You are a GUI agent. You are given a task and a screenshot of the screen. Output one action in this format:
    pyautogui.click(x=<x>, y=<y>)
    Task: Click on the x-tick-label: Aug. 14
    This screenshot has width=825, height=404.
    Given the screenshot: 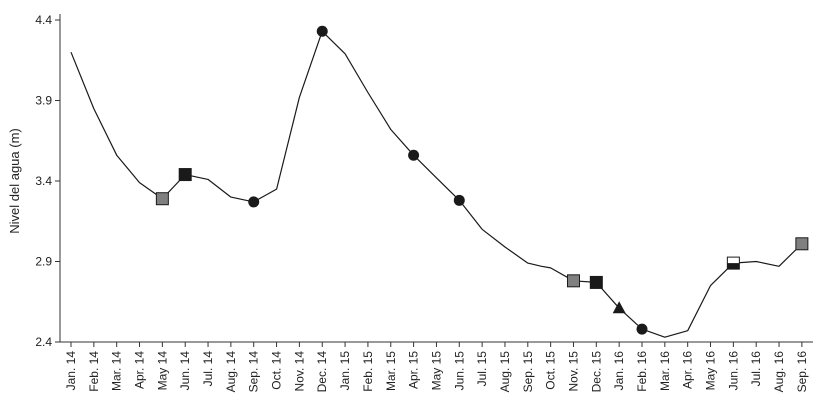 What is the action you would take?
    pyautogui.click(x=231, y=372)
    